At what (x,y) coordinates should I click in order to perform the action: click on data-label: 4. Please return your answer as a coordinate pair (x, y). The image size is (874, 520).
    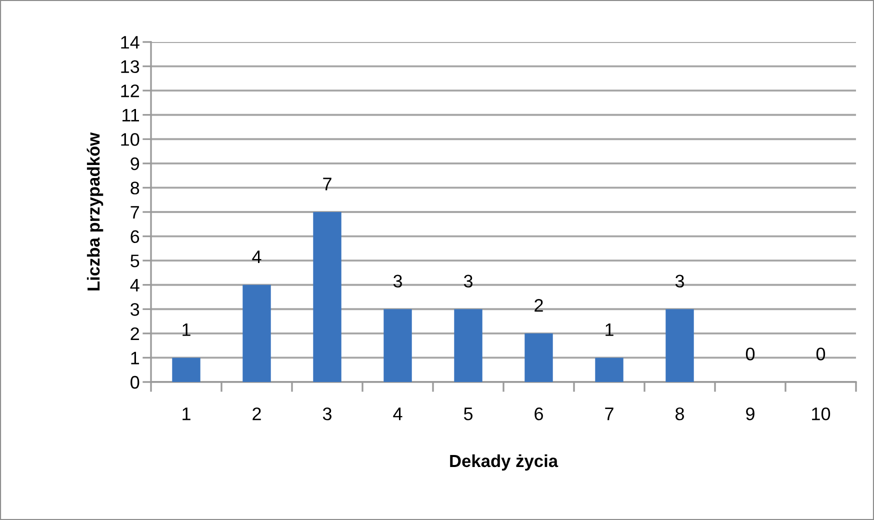
    Looking at the image, I should click on (257, 257).